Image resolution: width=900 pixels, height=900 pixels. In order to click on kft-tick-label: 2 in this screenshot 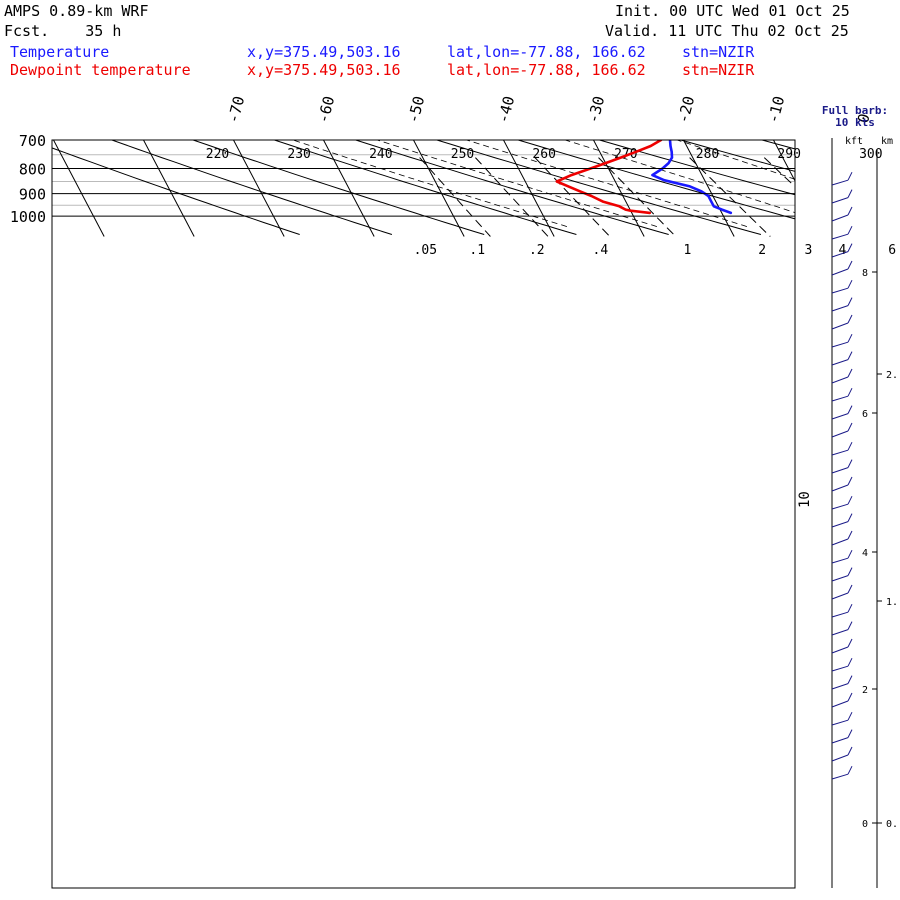, I will do `click(865, 690)`.